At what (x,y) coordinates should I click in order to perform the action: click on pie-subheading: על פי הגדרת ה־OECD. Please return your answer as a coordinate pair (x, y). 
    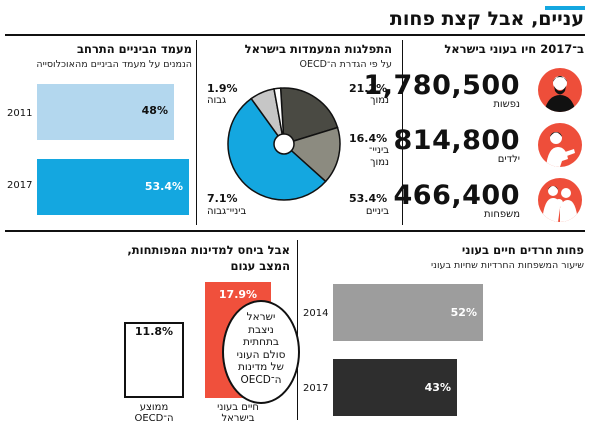
    Looking at the image, I should click on (345, 64).